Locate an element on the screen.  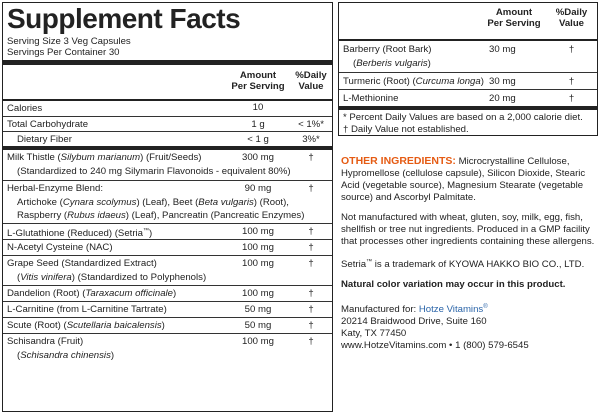
contact-line: www.HotzeVitamins.com • 1 (800) 579-6545 is located at coordinates (435, 346).